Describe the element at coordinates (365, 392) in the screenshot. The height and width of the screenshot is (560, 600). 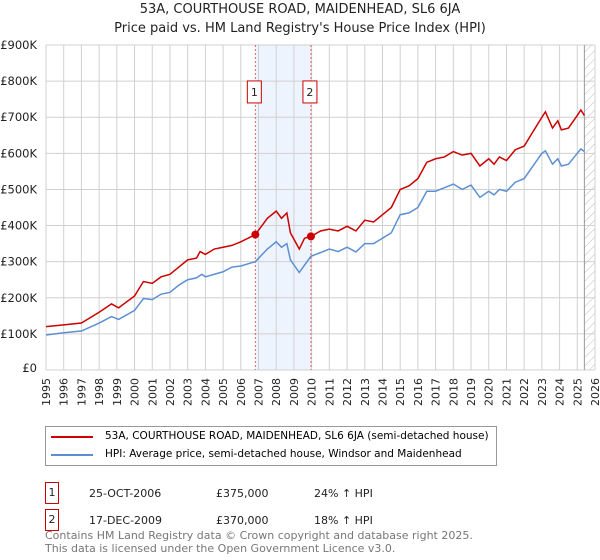
I see `x-tick-label: 2013` at that location.